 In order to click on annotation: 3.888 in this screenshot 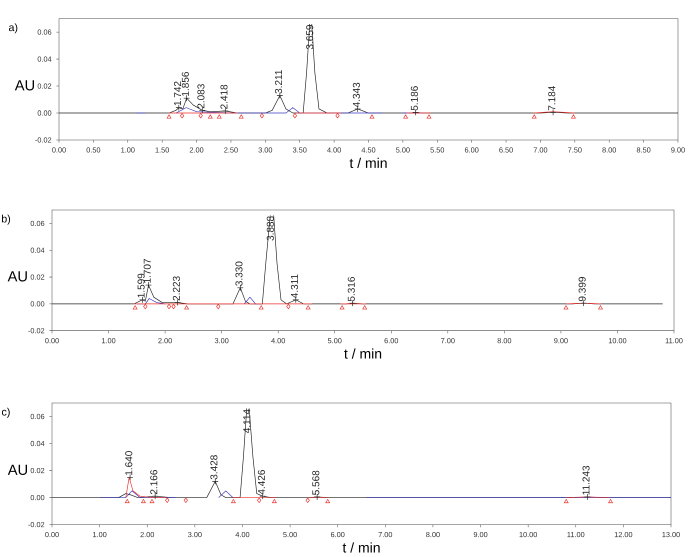, I will do `click(270, 228)`.